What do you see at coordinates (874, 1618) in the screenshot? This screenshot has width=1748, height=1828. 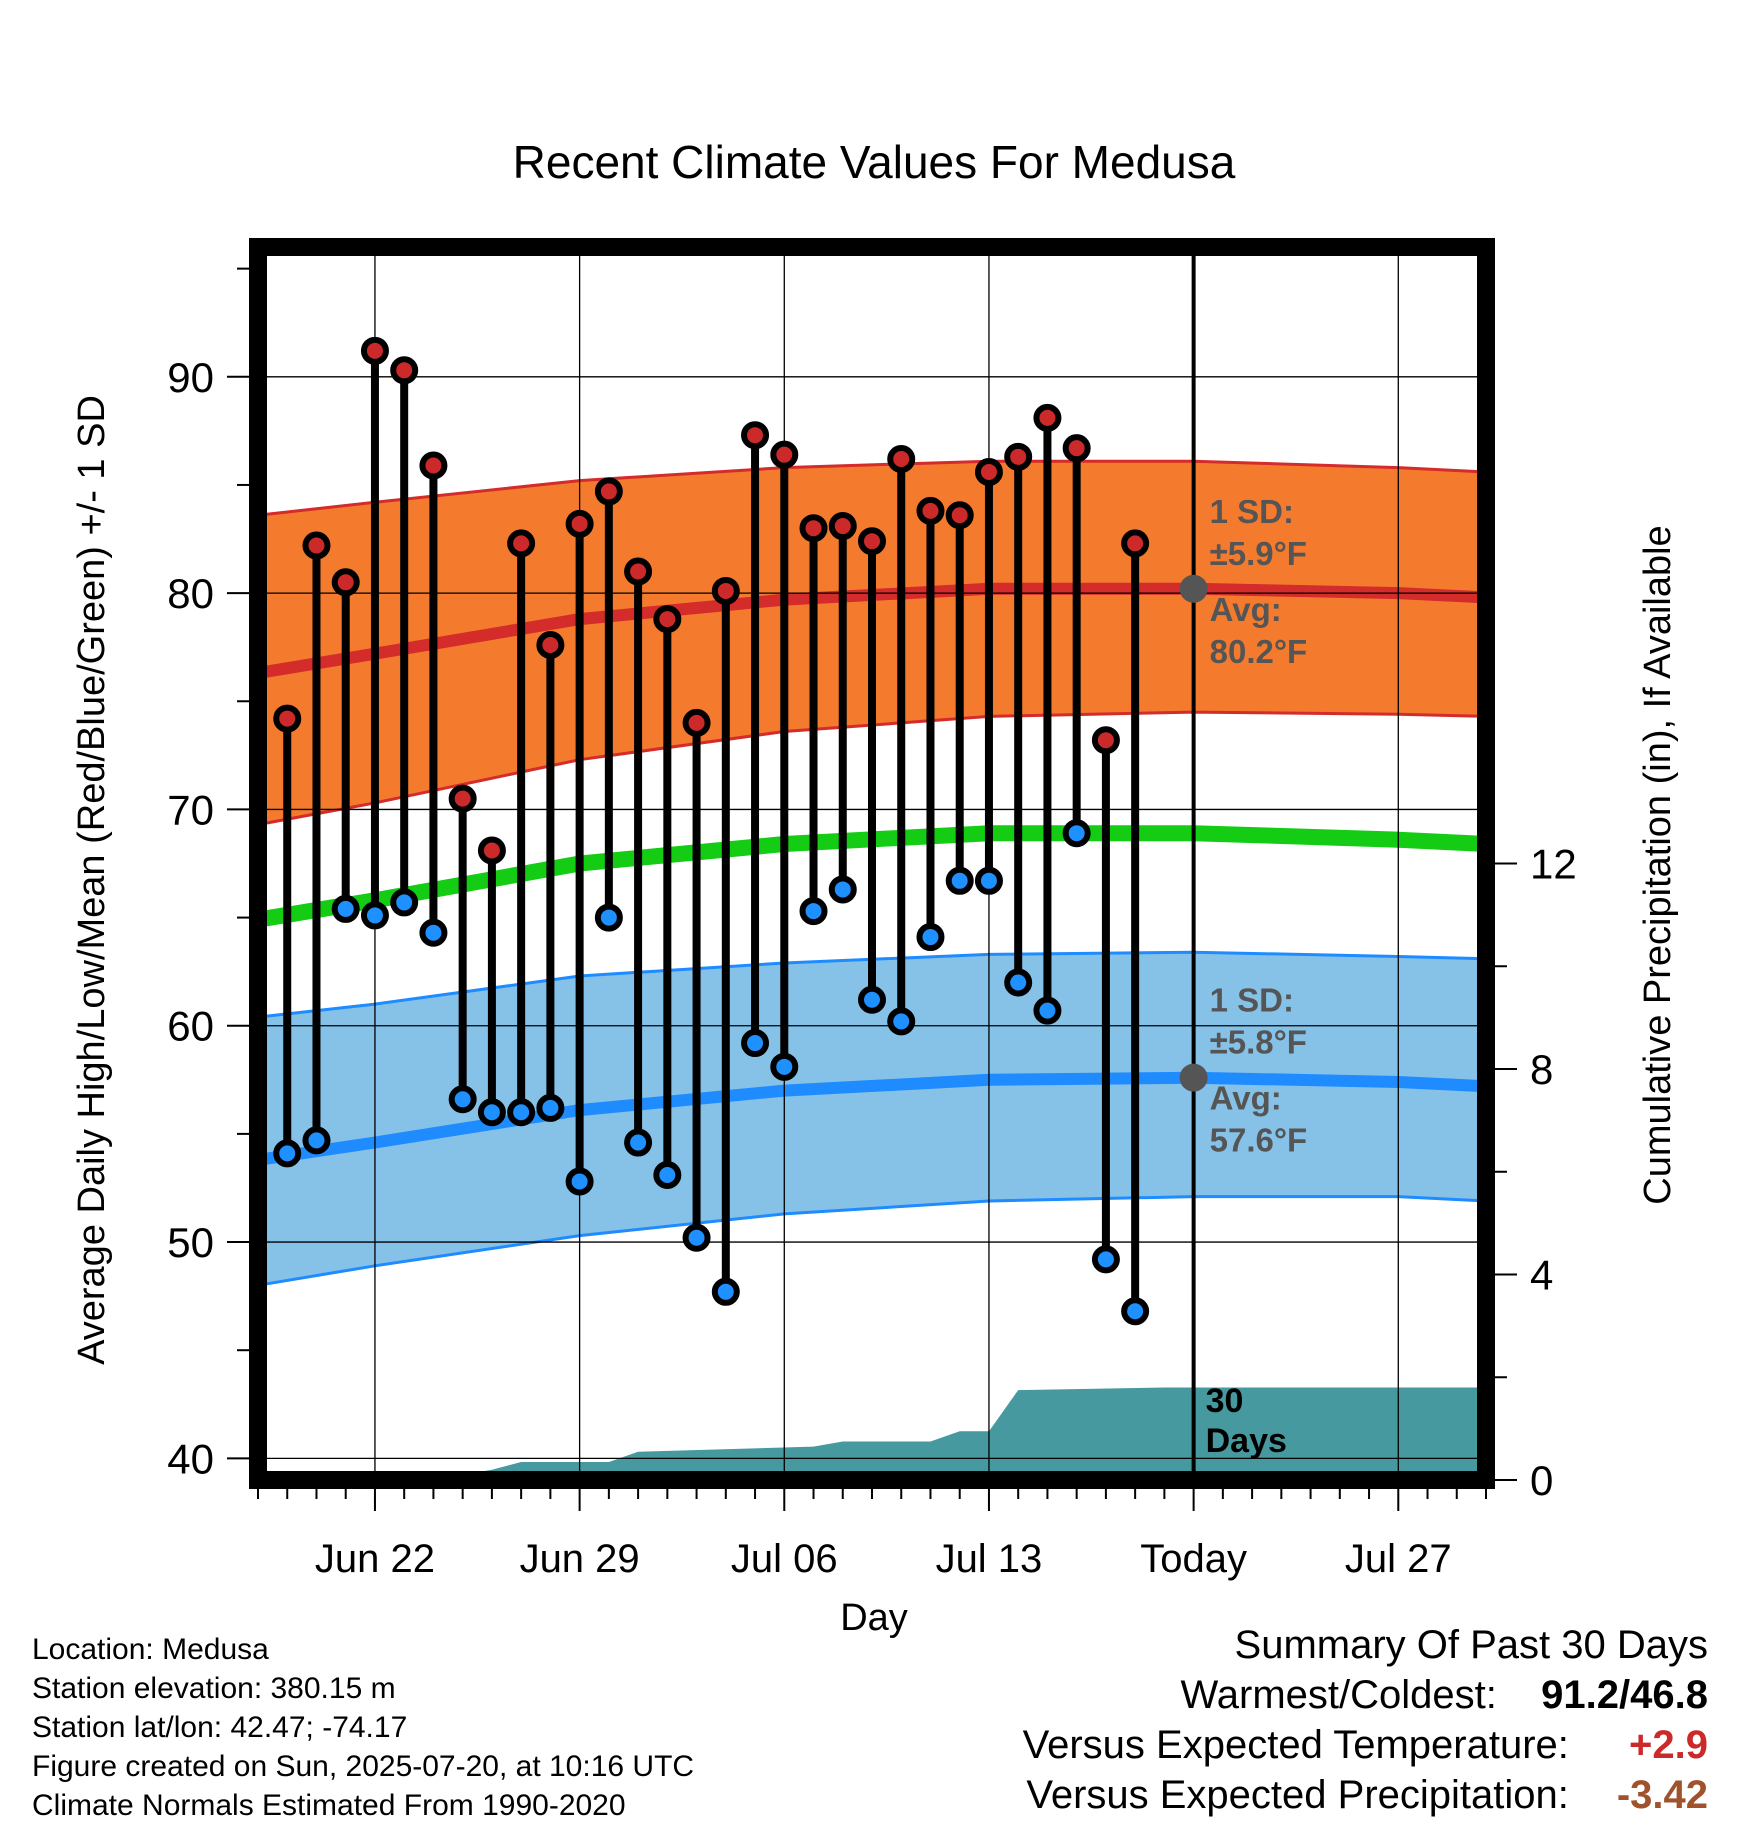 I see `x-axis-label: Day` at bounding box center [874, 1618].